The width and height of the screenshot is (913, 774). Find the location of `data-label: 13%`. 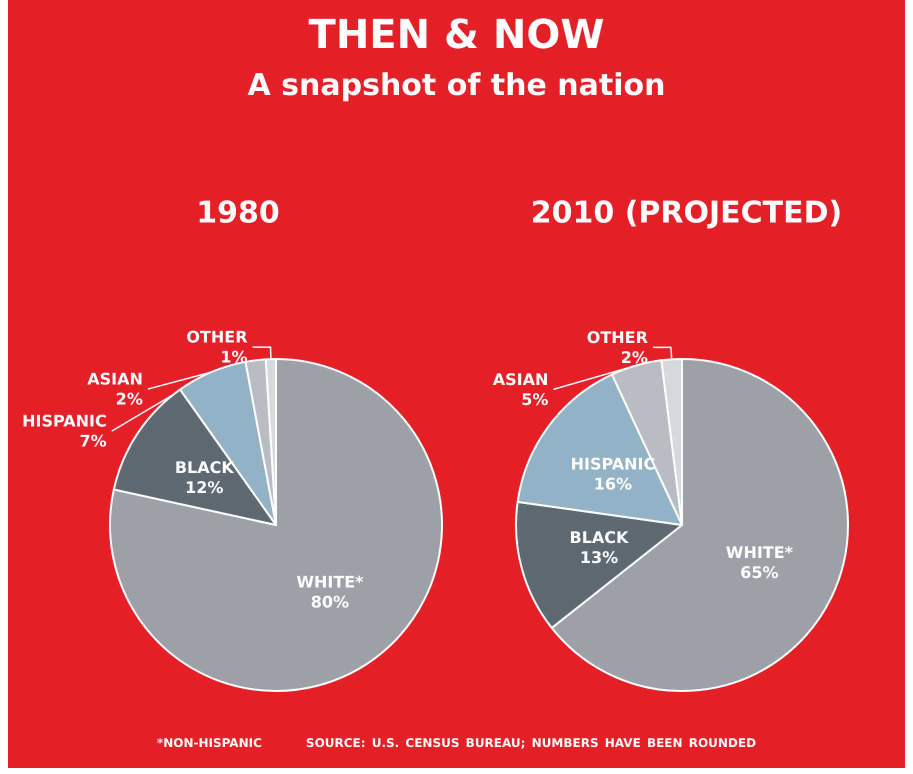

data-label: 13% is located at coordinates (599, 557).